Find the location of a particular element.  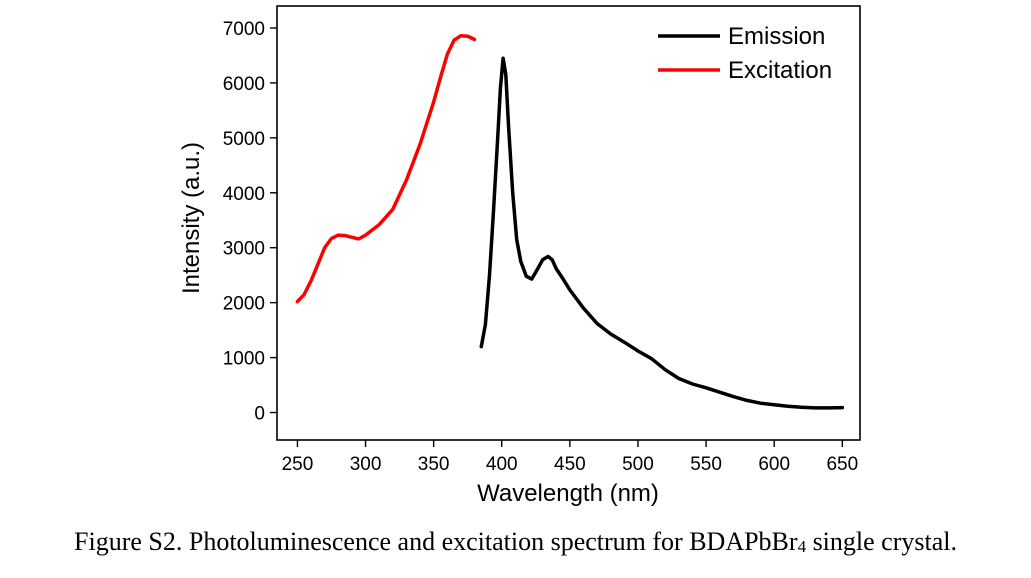

y-tick-label: 5000 is located at coordinates (244, 139).